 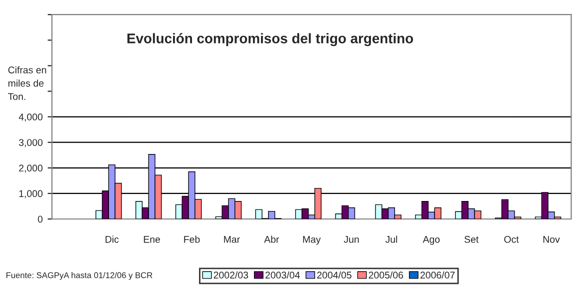 What do you see at coordinates (192, 239) in the screenshot?
I see `x-tick-label: Feb` at bounding box center [192, 239].